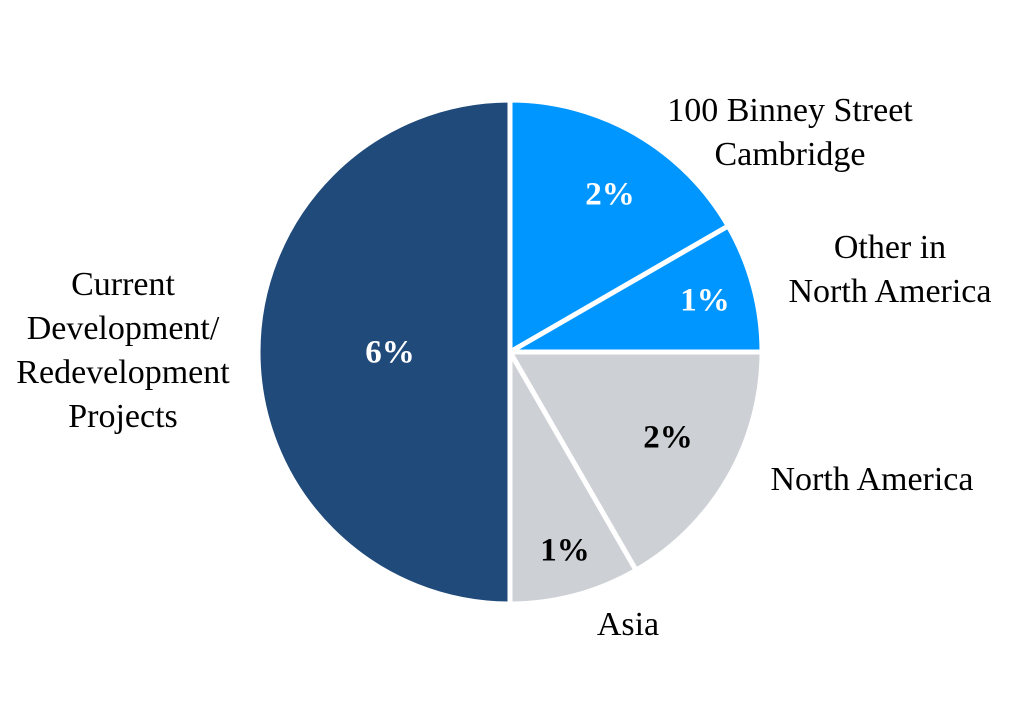 The image size is (1020, 720). Describe the element at coordinates (123, 350) in the screenshot. I see `category-label: Current Development/Redevelopment Projects` at that location.